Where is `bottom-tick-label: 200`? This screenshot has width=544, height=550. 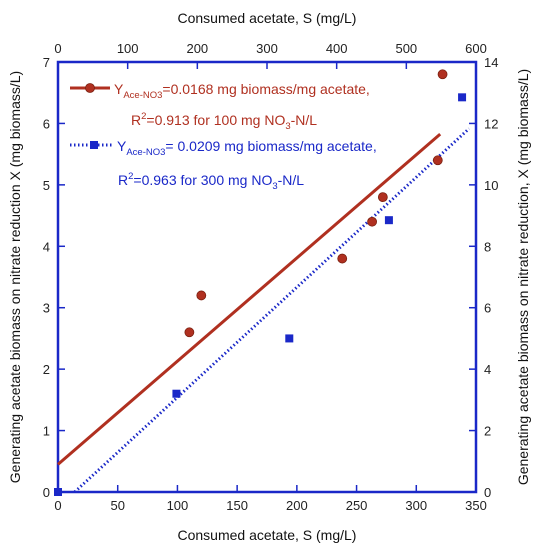
bottom-tick-label: 200 is located at coordinates (297, 505).